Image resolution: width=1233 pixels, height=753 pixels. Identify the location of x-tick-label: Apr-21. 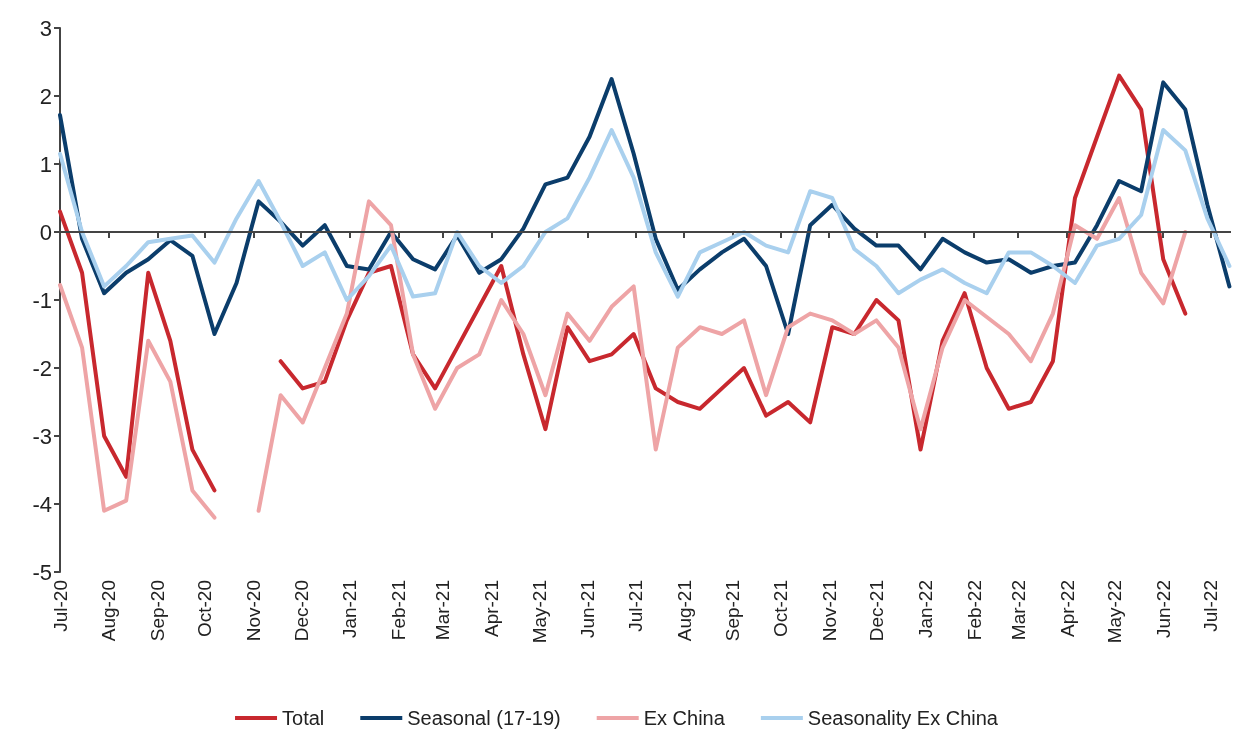
(492, 609).